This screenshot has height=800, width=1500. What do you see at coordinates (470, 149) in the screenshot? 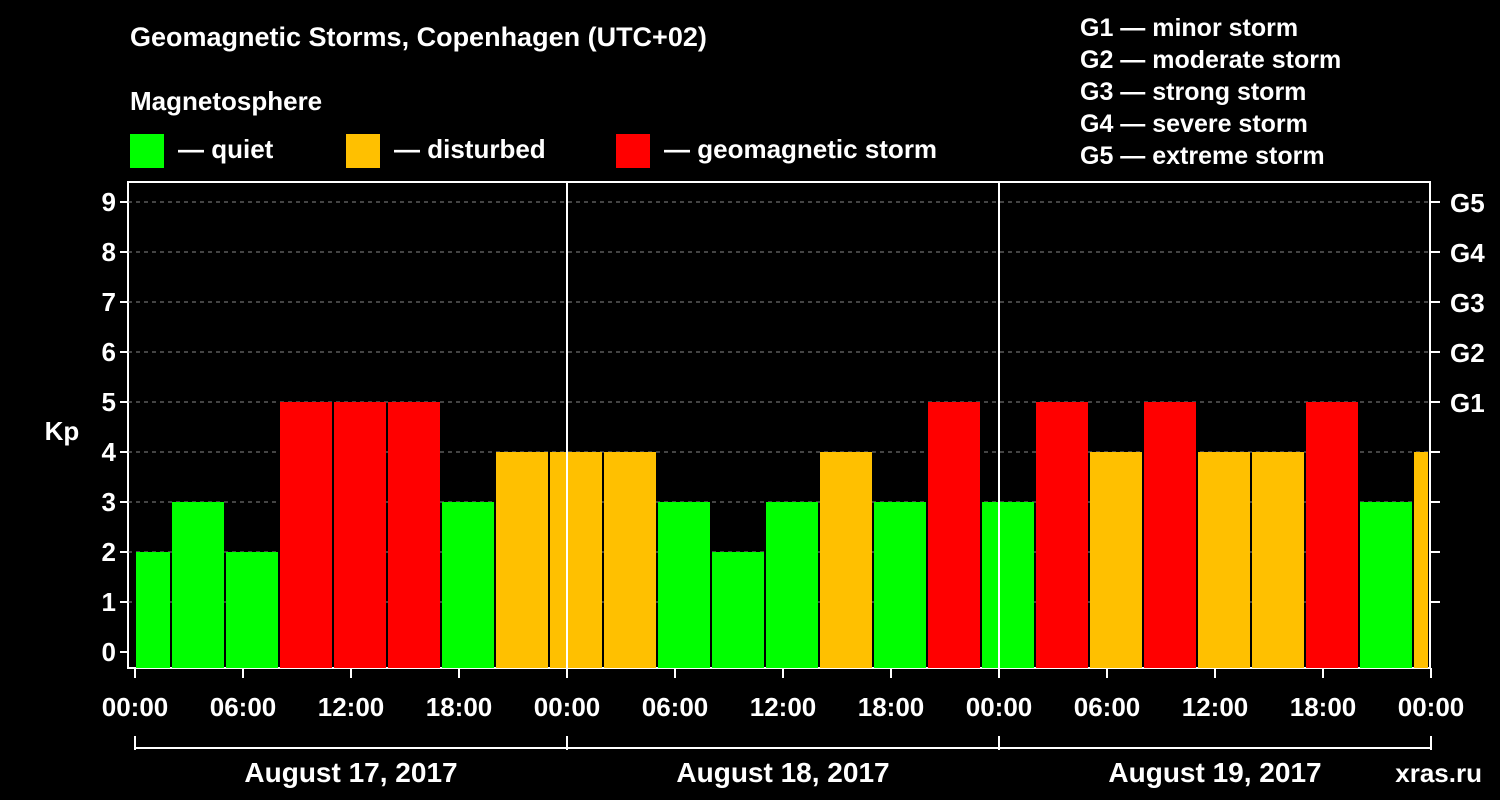
I see `legend-label-disturbed: — disturbed` at bounding box center [470, 149].